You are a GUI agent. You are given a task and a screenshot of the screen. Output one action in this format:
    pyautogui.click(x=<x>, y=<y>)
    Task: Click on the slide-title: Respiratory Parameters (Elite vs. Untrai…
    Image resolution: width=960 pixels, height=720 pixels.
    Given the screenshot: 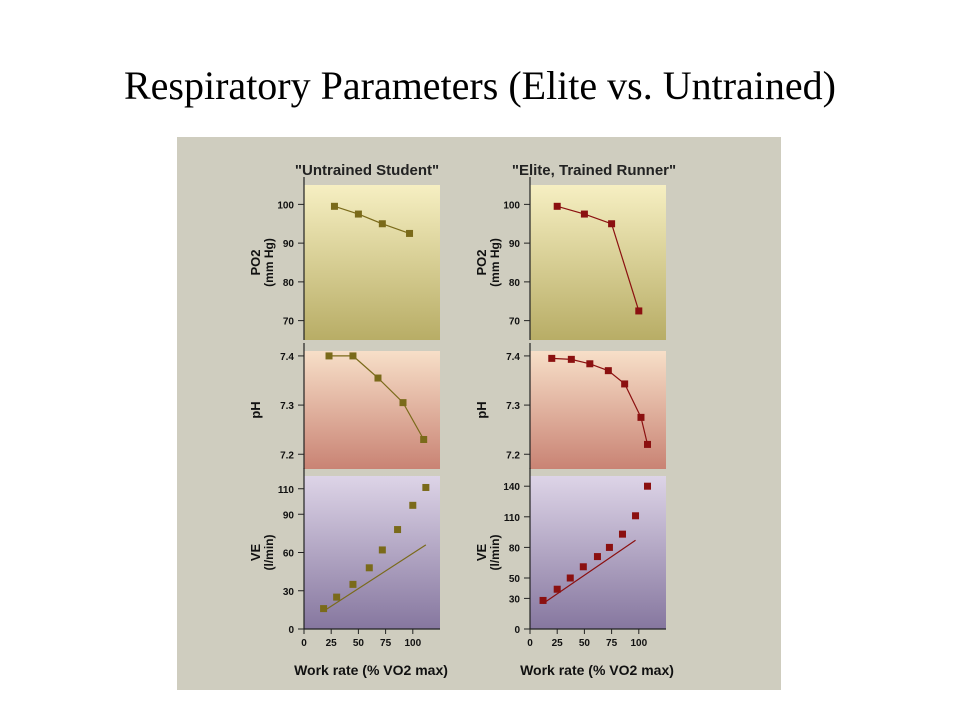 What is the action you would take?
    pyautogui.click(x=480, y=85)
    